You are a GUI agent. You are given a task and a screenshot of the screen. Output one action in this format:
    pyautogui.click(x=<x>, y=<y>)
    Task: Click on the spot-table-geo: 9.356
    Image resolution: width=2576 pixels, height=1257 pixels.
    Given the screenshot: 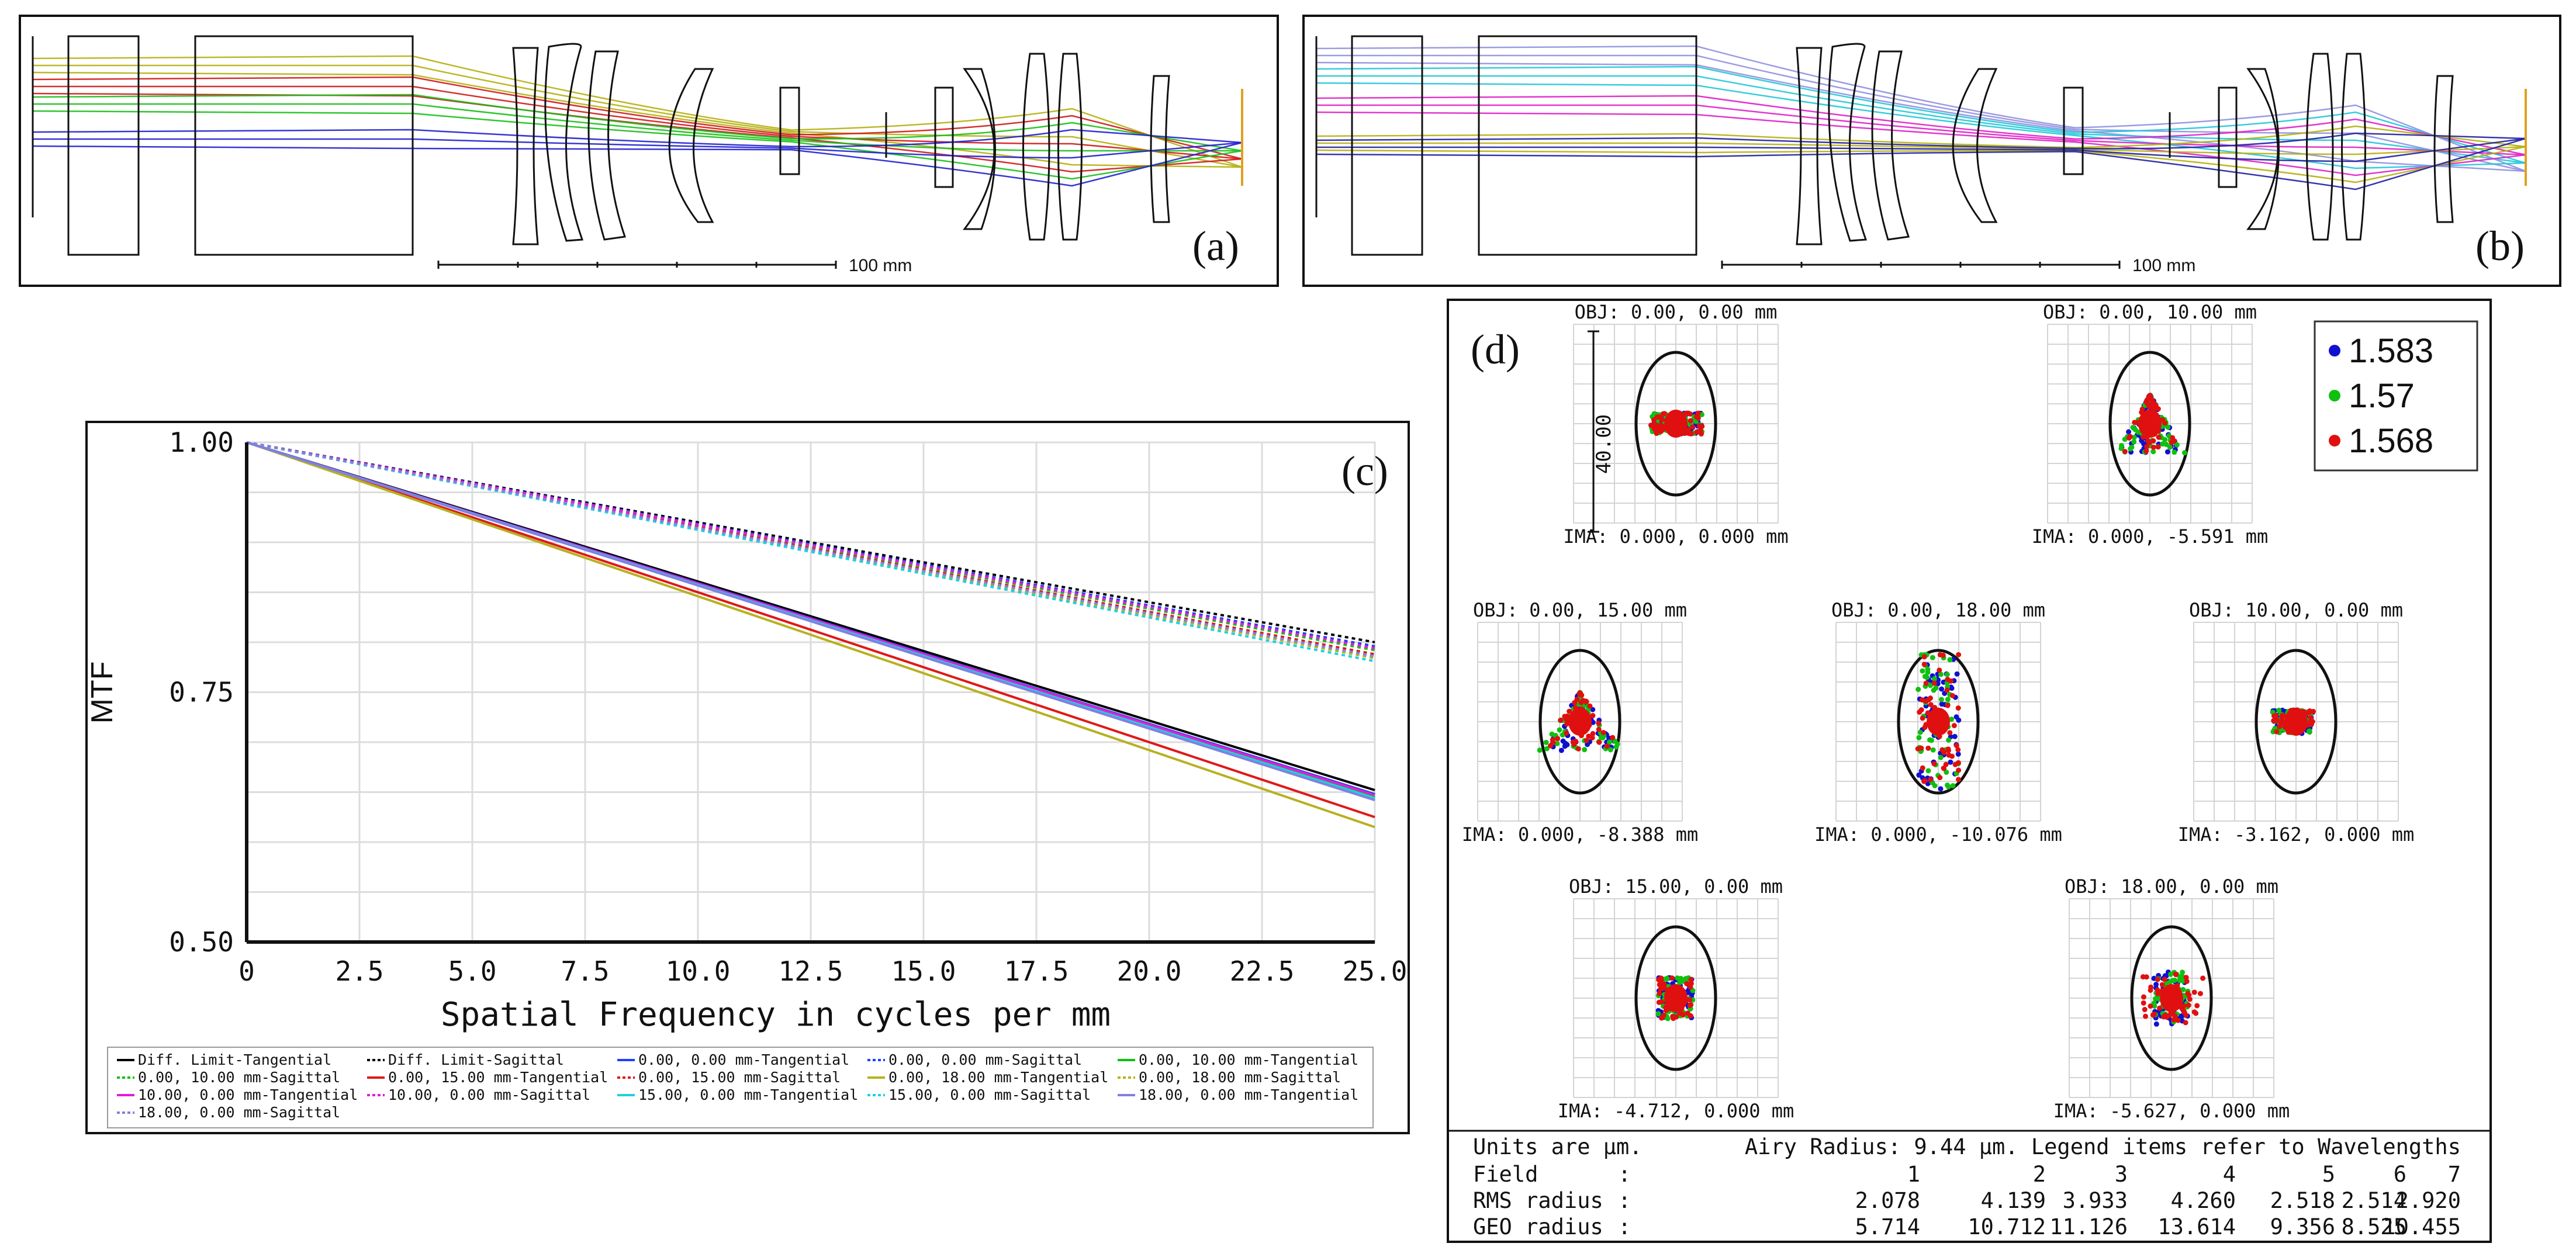 What is the action you would take?
    pyautogui.click(x=2302, y=1227)
    